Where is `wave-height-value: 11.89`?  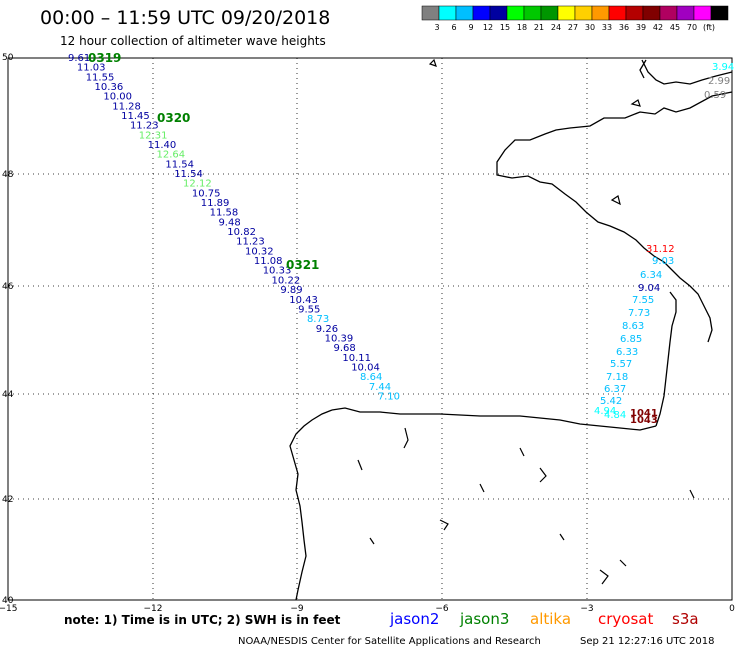 wave-height-value: 11.89 is located at coordinates (215, 203).